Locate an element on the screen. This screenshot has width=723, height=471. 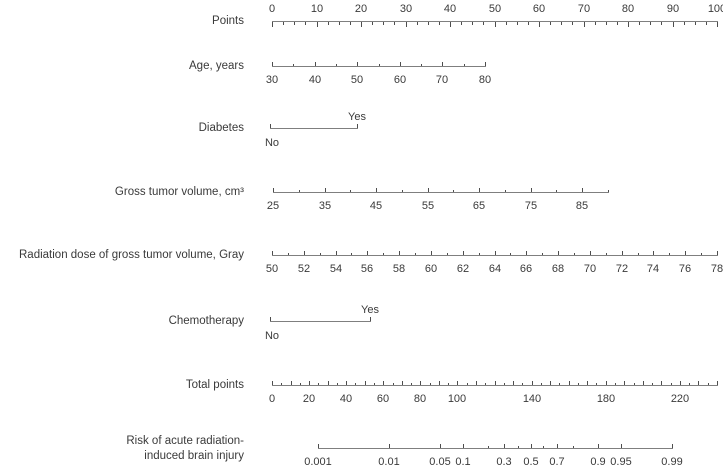
axis-tick-label-age-years: 80 is located at coordinates (485, 80).